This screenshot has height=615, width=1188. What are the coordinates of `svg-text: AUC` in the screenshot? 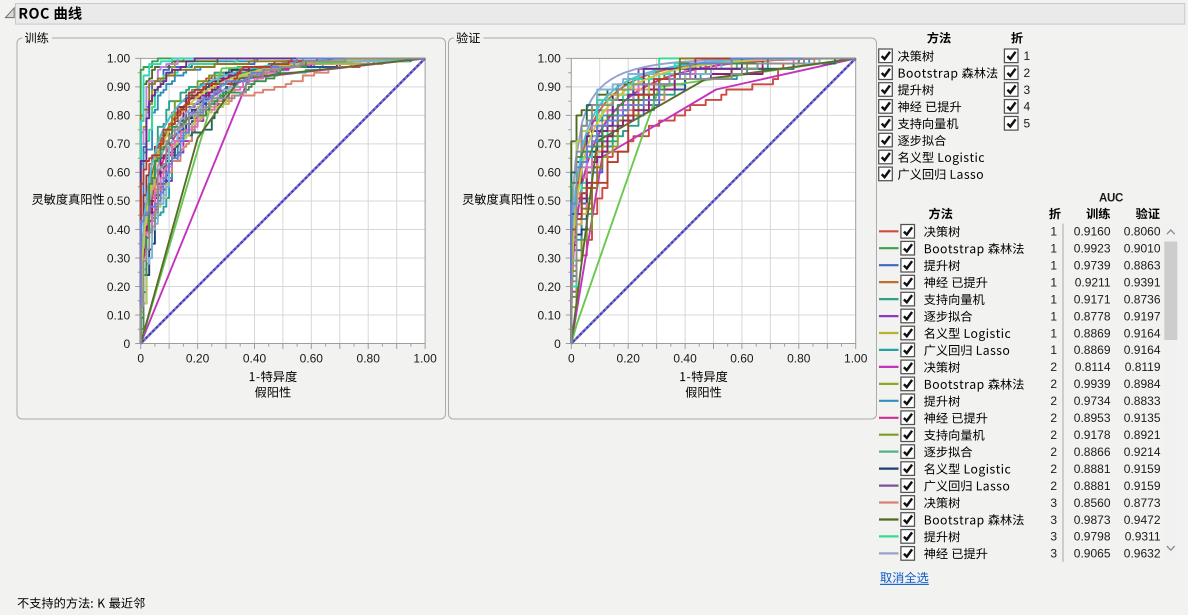 It's located at (1111, 199).